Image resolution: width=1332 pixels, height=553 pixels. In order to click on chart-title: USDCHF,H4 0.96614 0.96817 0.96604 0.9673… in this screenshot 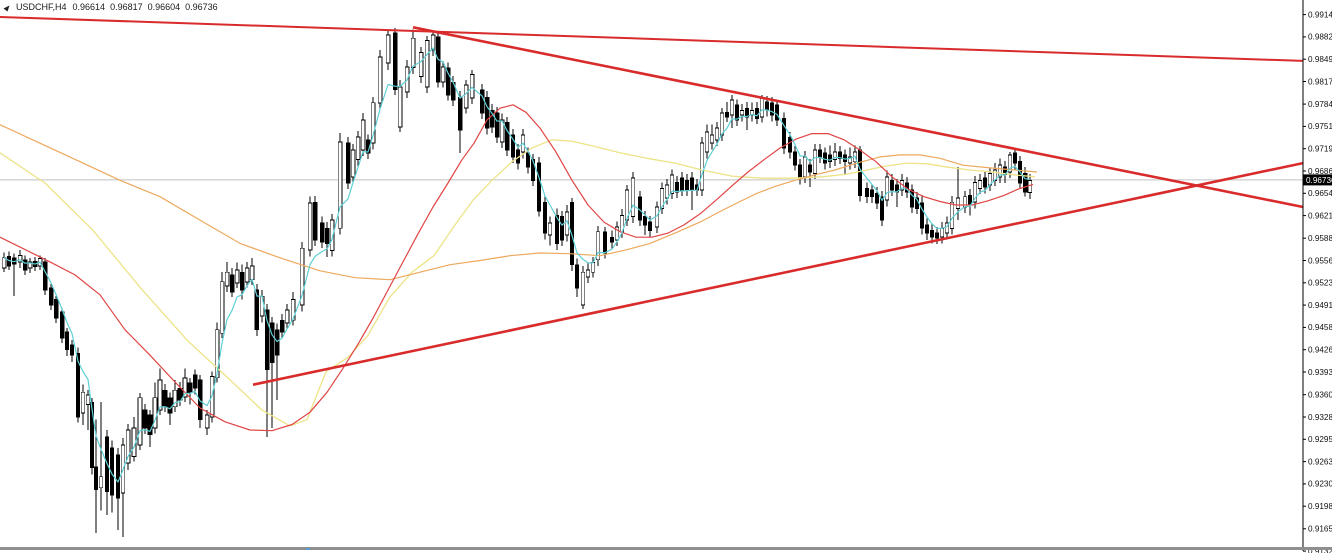, I will do `click(110, 7)`.